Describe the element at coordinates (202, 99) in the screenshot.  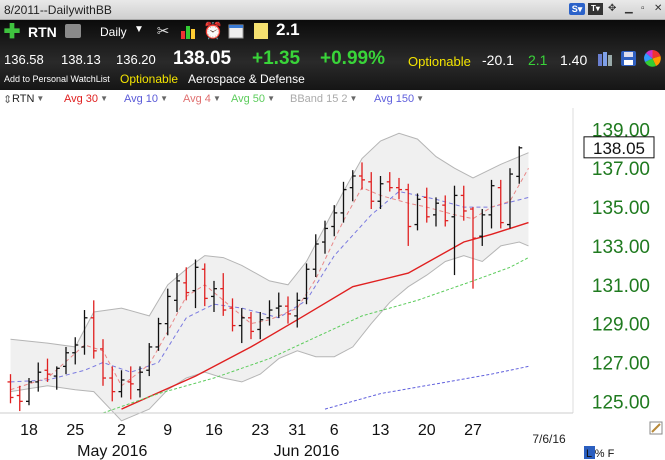
I see `legend-item-avg4: Avg 4 ▼` at that location.